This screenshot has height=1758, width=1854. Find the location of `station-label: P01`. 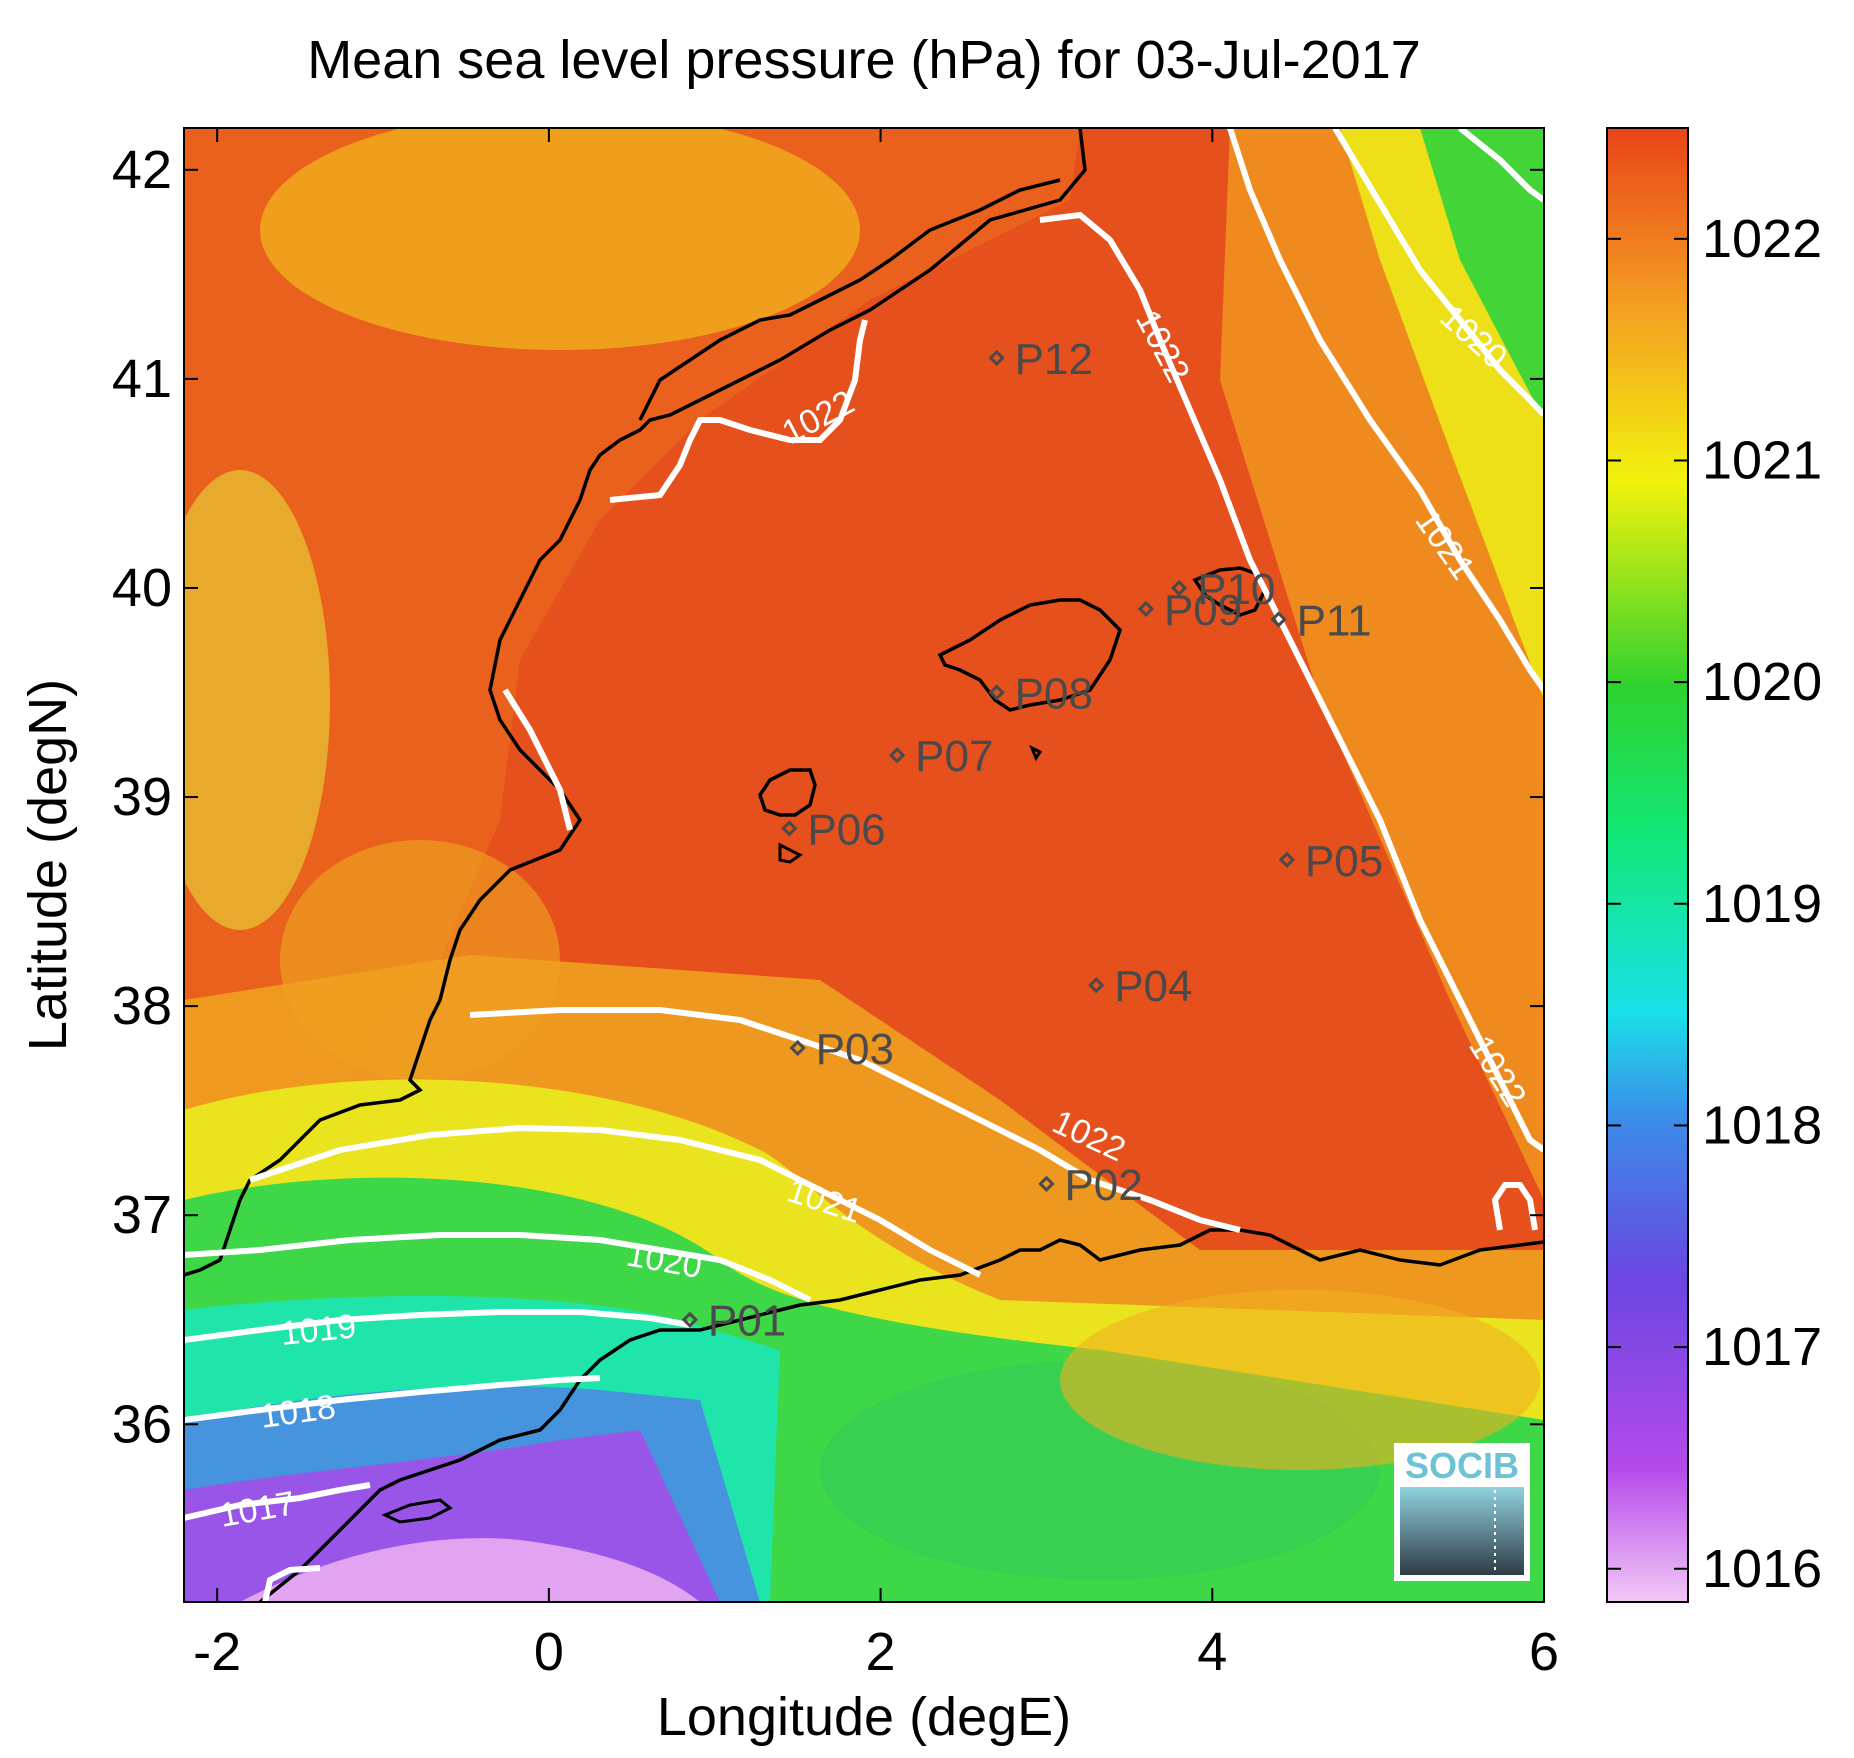

station-label: P01 is located at coordinates (747, 1321).